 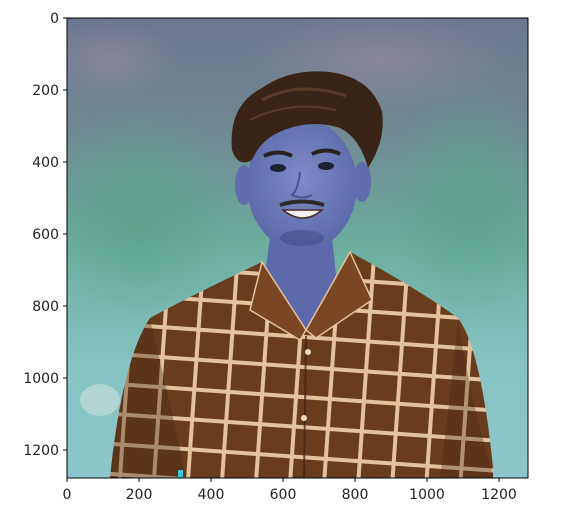 I want to click on y-tick-label: 400, so click(x=45, y=163).